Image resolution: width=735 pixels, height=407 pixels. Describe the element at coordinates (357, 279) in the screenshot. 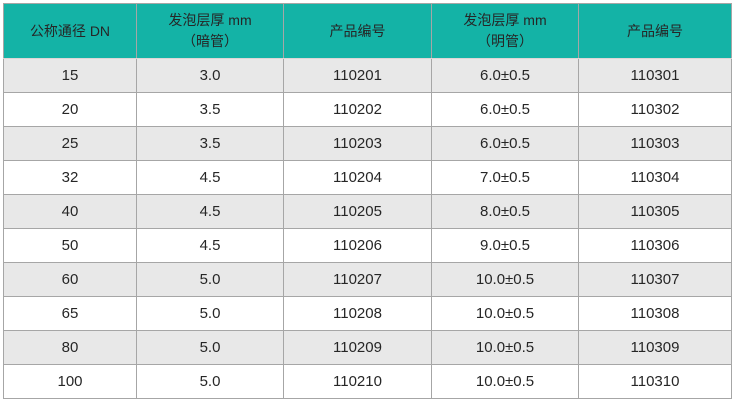

I see `cell-product-code-1: 110207` at that location.